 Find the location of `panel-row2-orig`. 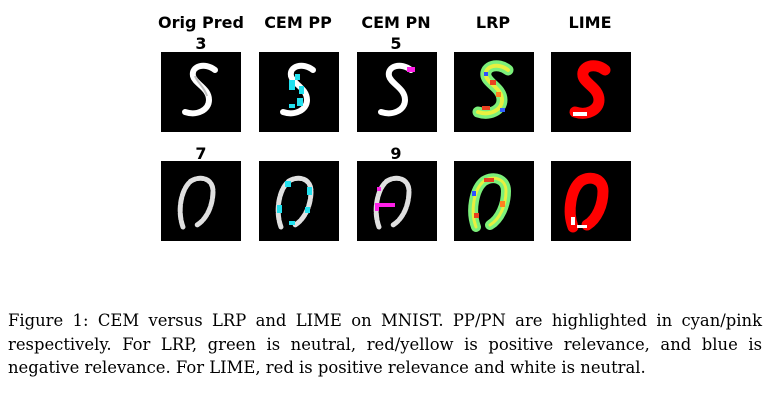

panel-row2-orig is located at coordinates (201, 201).